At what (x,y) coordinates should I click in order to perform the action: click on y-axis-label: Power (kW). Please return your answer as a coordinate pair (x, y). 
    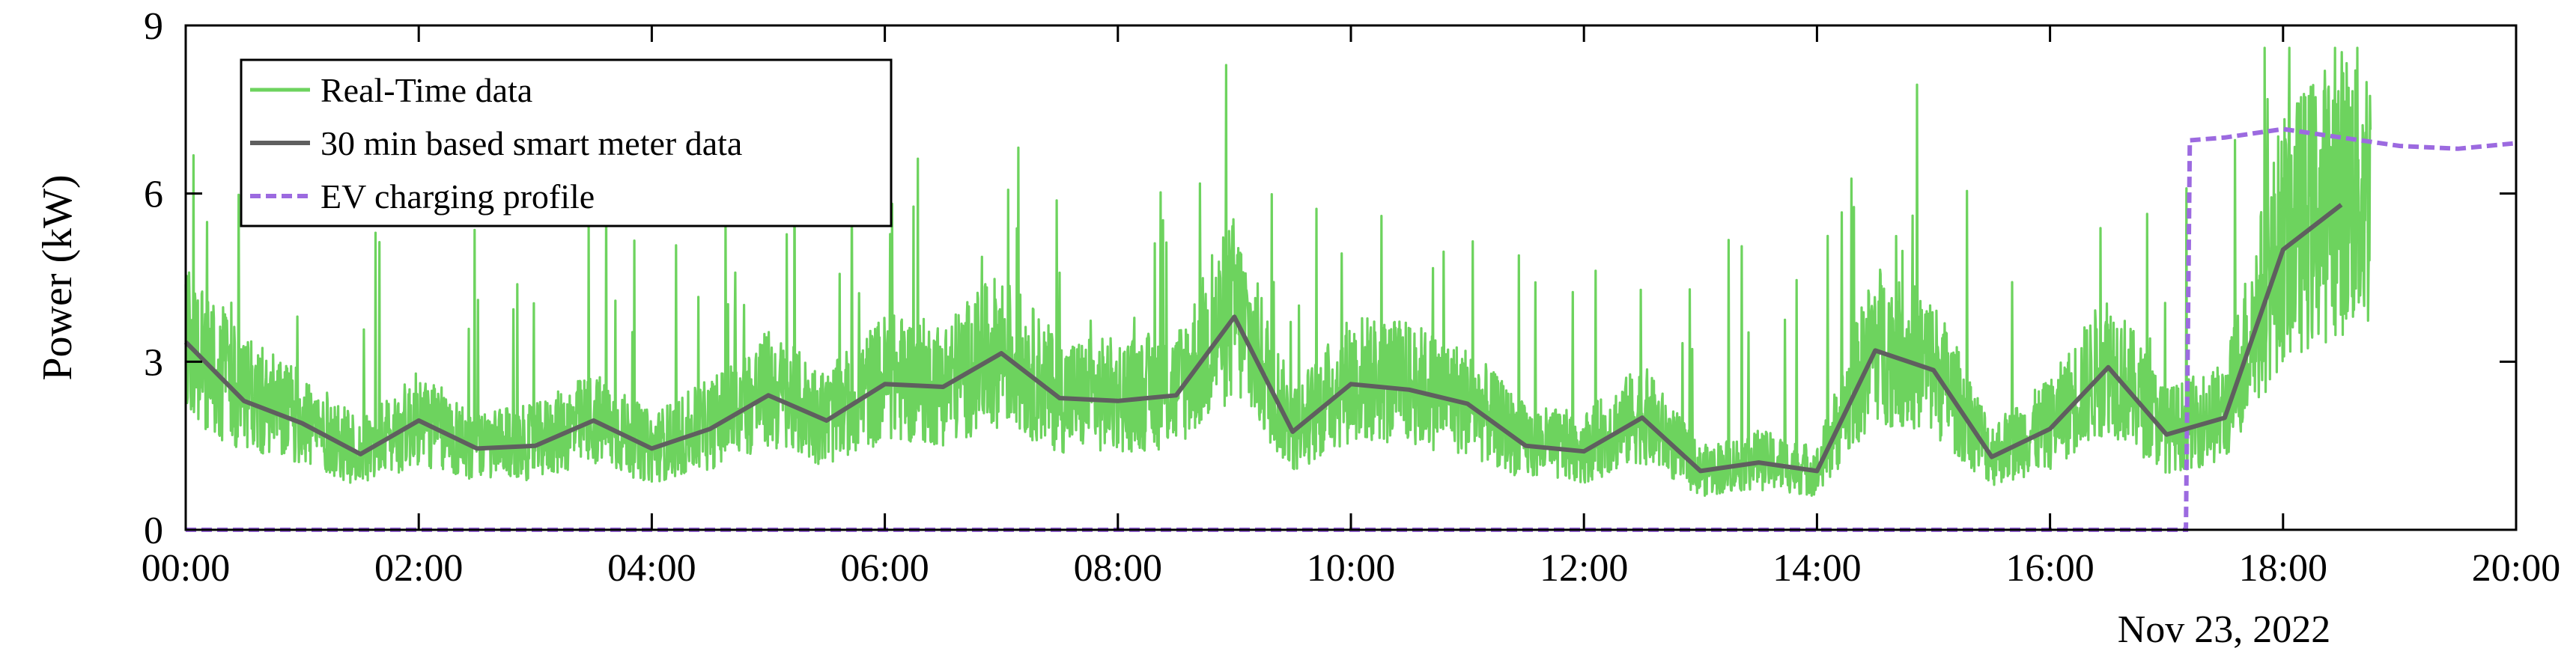
    Looking at the image, I should click on (57, 277).